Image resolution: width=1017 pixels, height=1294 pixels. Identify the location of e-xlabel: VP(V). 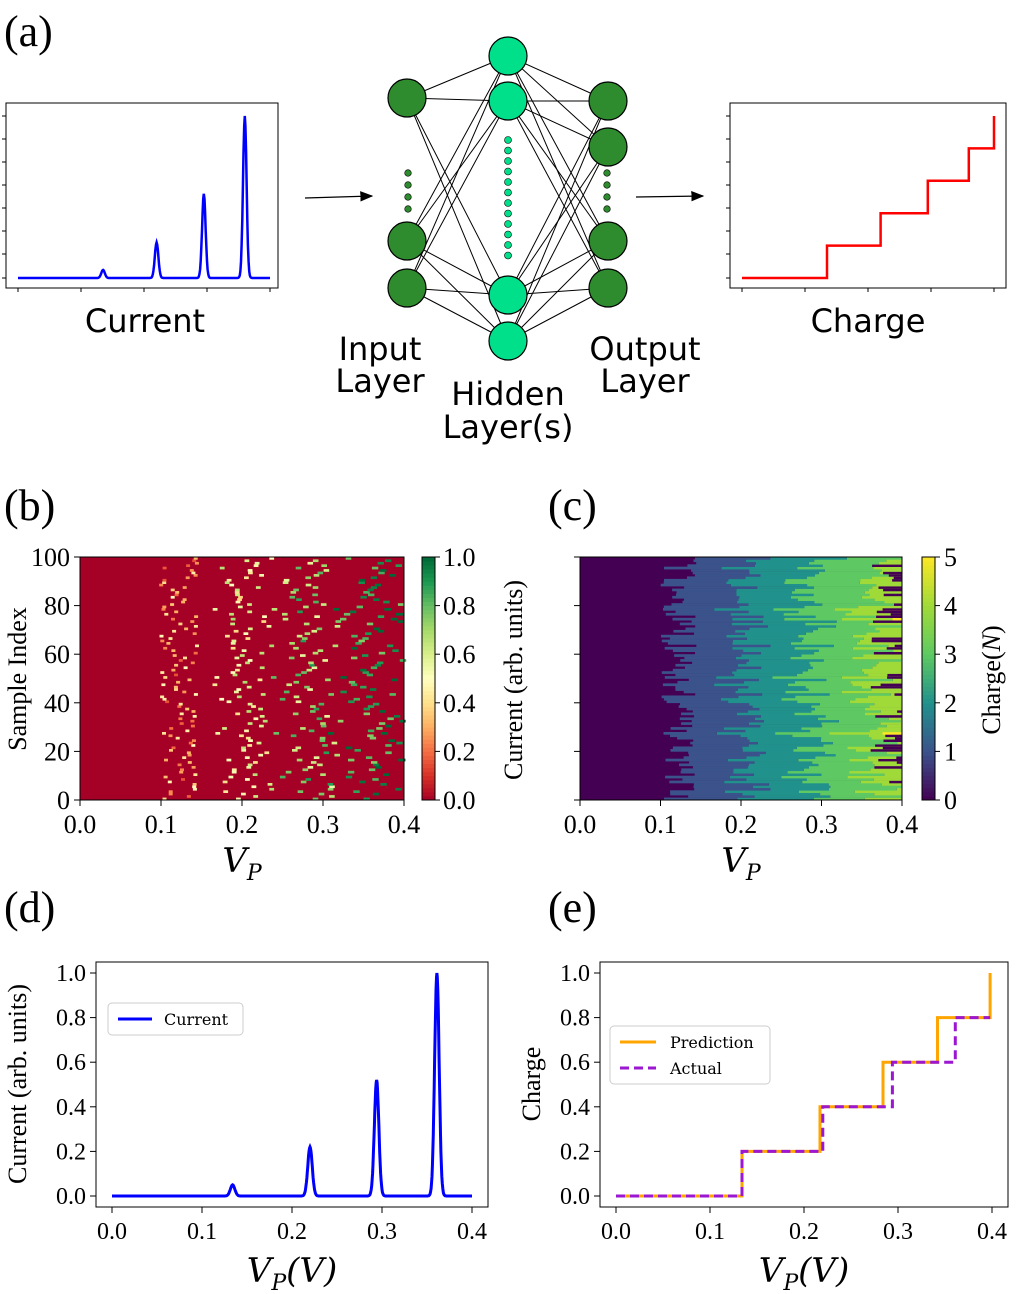
(804, 1272).